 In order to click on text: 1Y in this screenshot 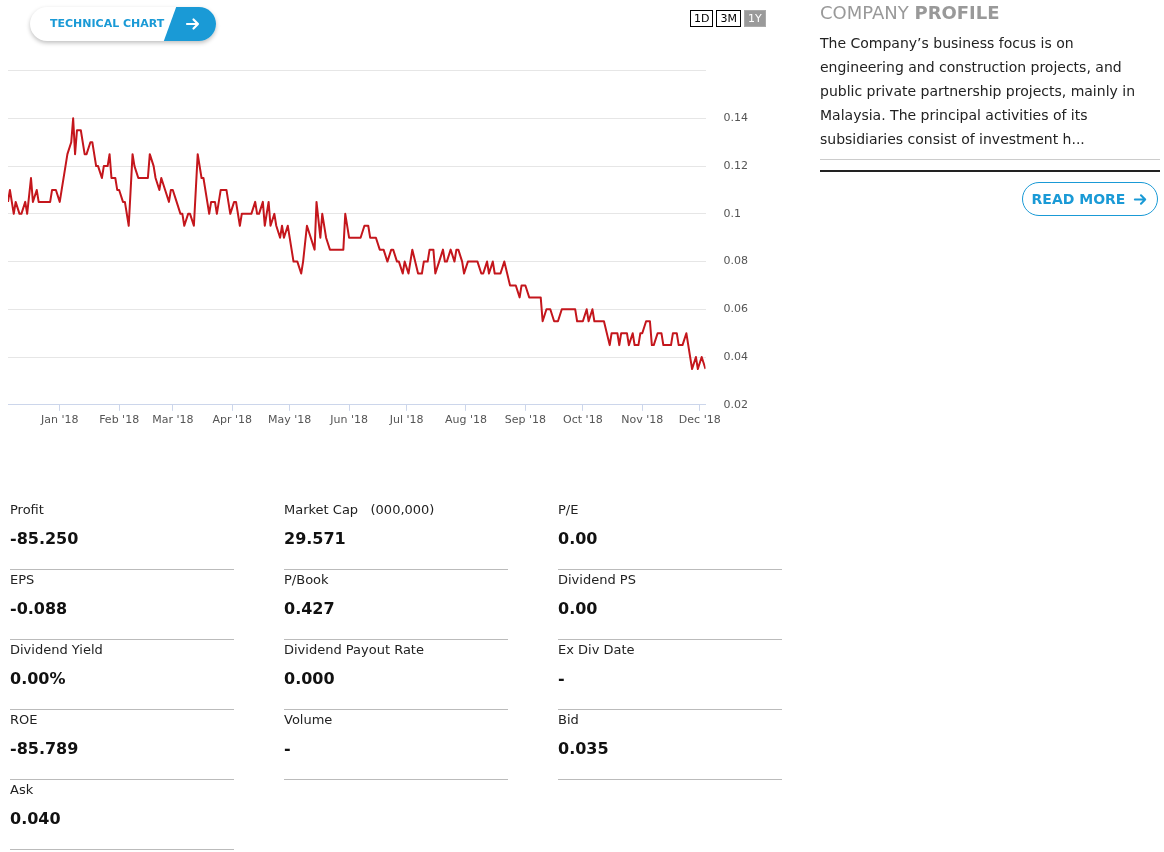, I will do `click(754, 18)`.